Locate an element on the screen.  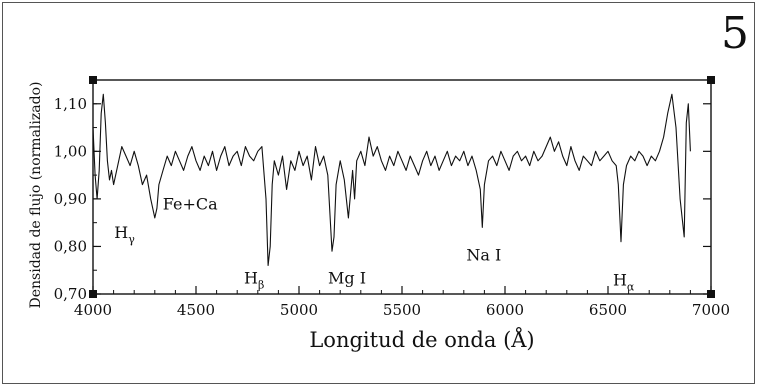
y-tick-label: 1,00 is located at coordinates (70, 151).